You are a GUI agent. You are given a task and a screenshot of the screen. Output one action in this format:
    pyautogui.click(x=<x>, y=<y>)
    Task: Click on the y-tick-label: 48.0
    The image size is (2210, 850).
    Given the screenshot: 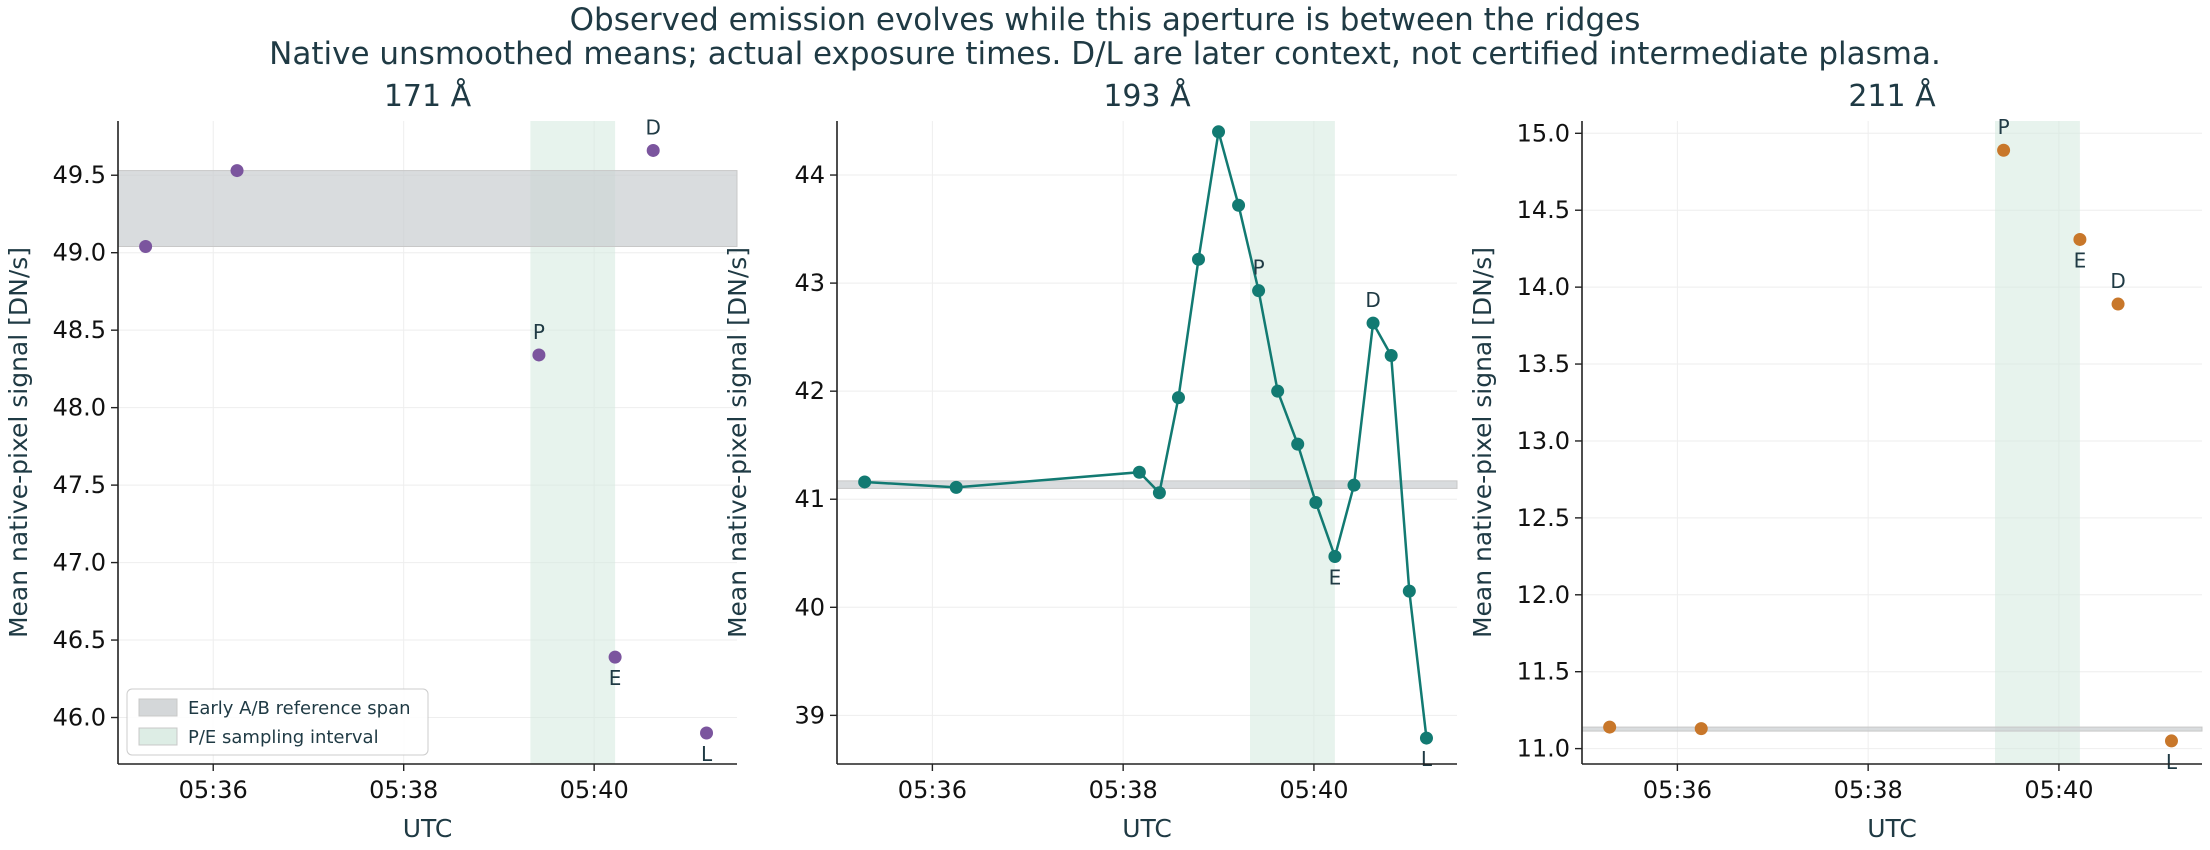 What is the action you would take?
    pyautogui.click(x=79, y=408)
    